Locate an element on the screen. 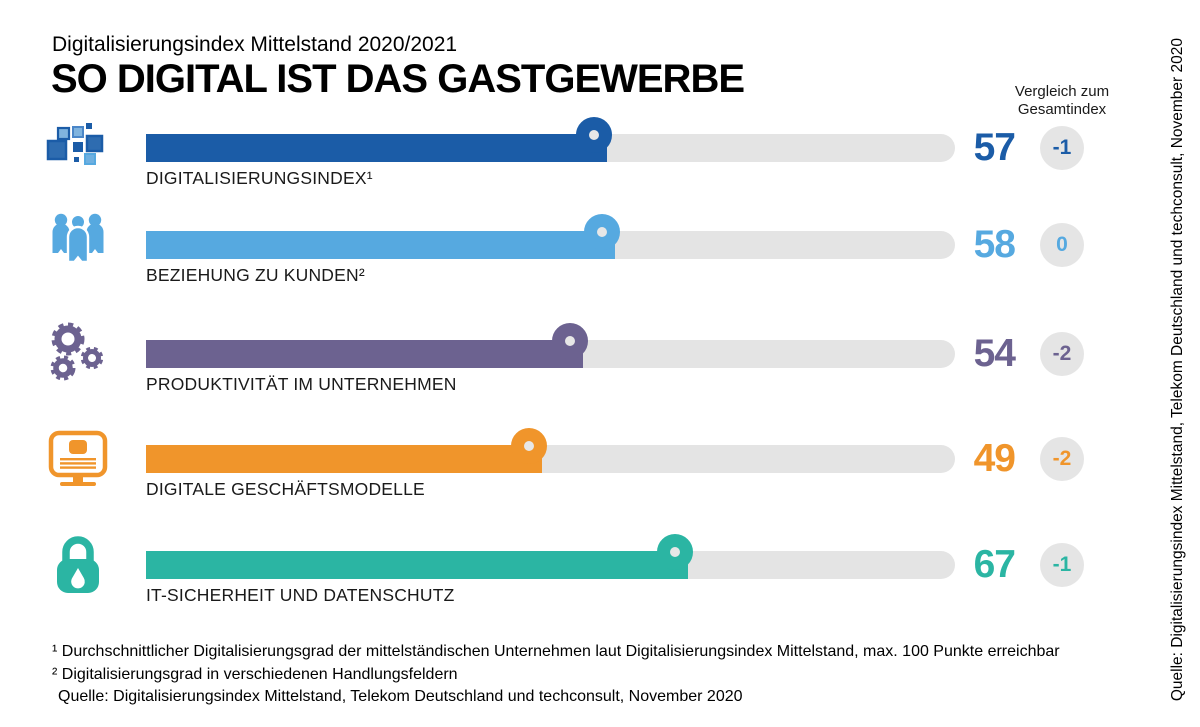  row-label: IT-SICHERHEIT UND DATENSCHUTZ is located at coordinates (300, 595).